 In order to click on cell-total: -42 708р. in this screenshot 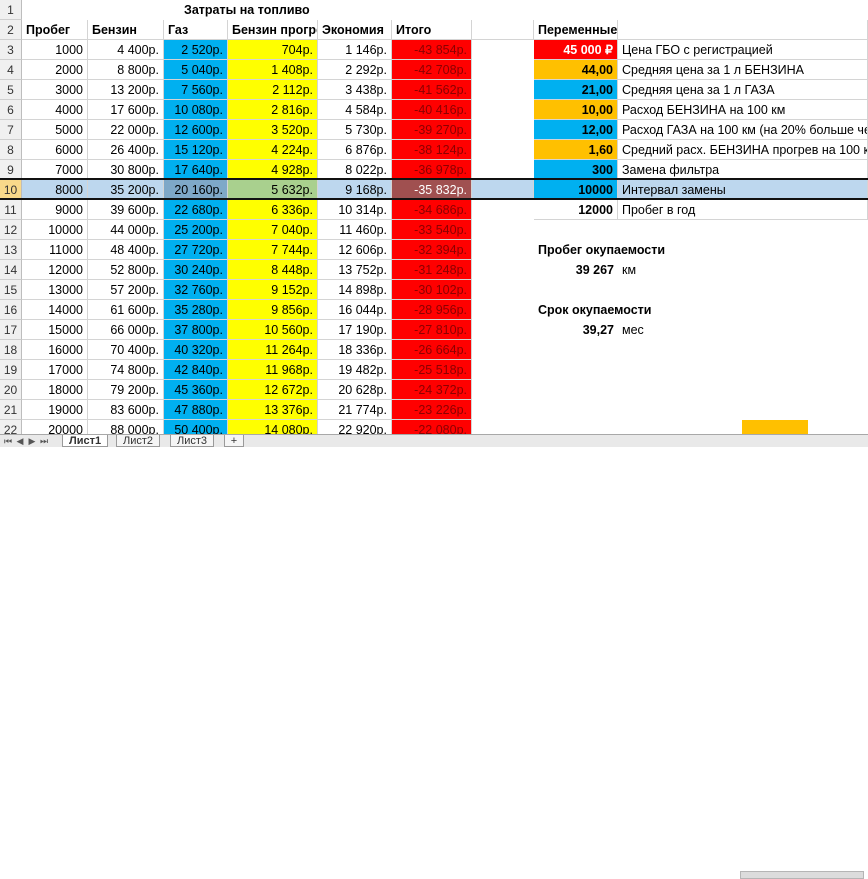, I will do `click(432, 70)`.